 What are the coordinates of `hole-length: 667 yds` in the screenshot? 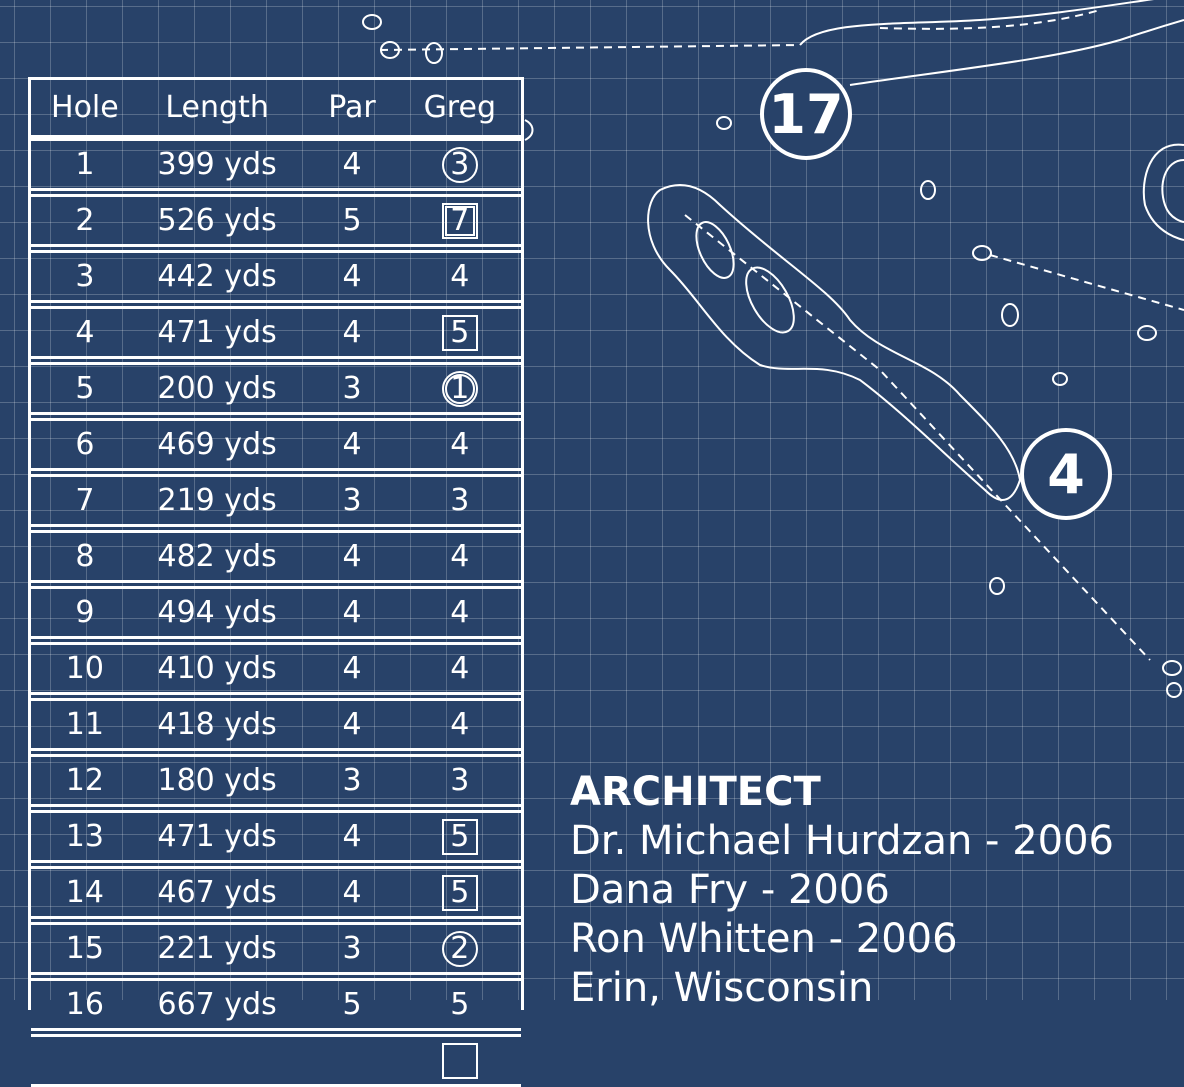 It's located at (217, 1004).